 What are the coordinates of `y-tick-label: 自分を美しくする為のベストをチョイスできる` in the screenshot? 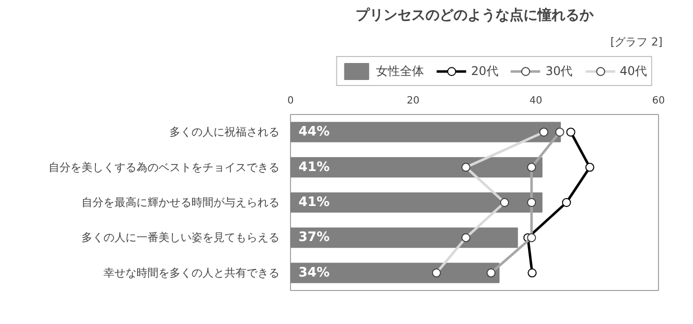 It's located at (164, 167).